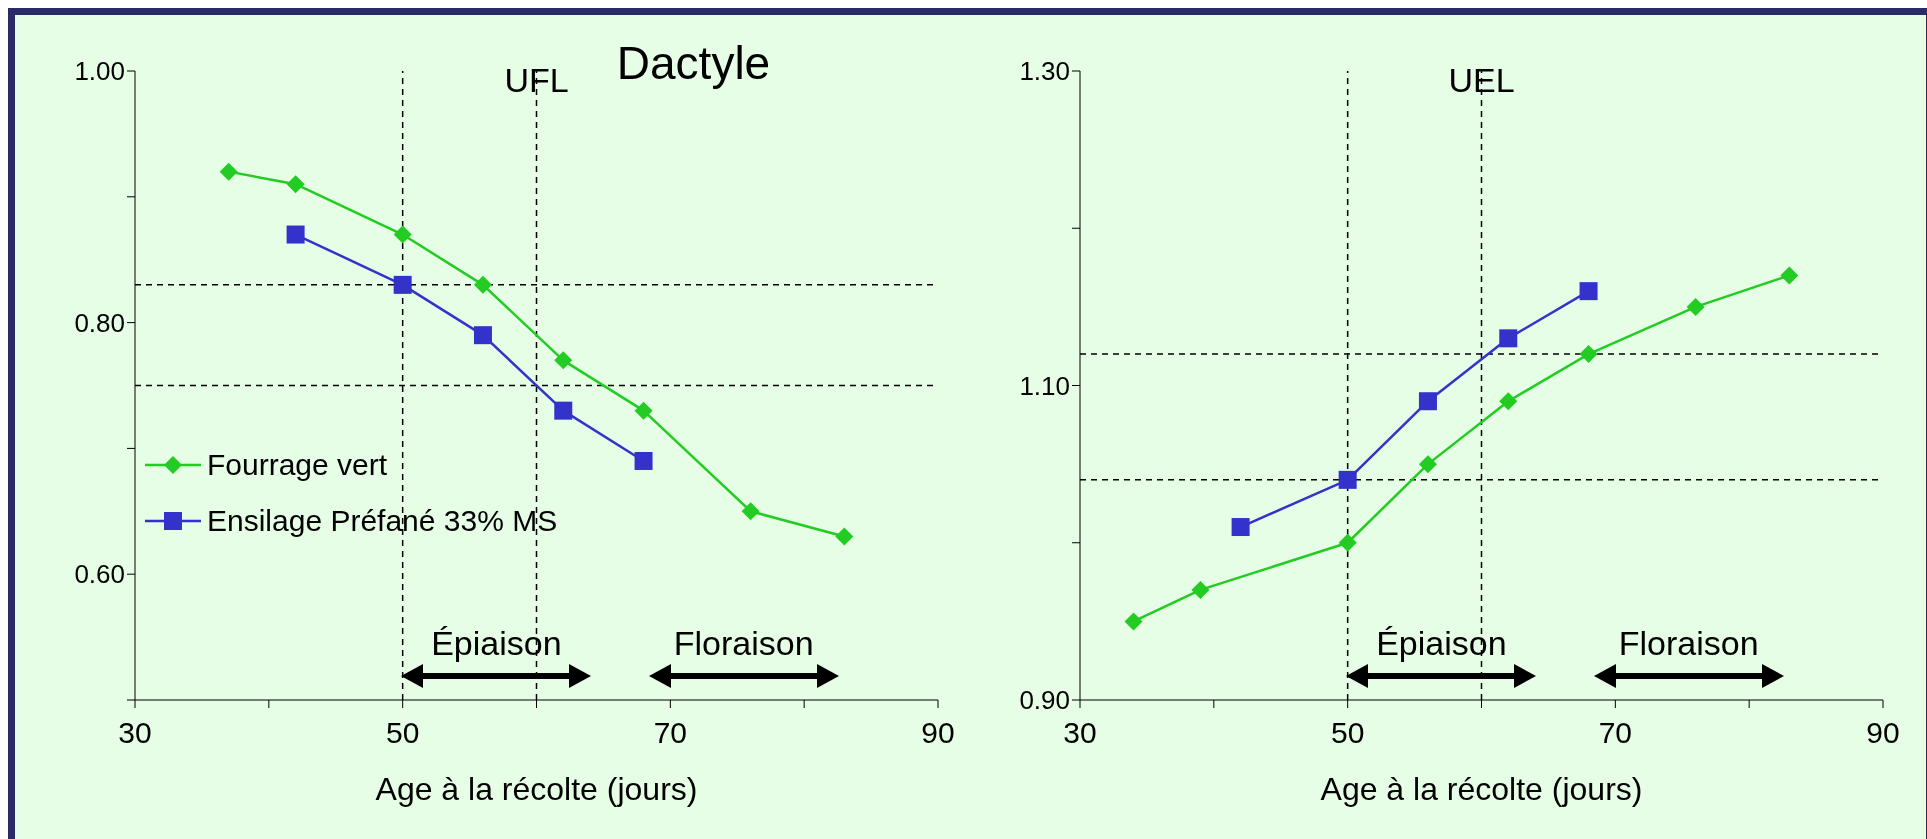  I want to click on legend-label: Fourrage vert, so click(297, 465).